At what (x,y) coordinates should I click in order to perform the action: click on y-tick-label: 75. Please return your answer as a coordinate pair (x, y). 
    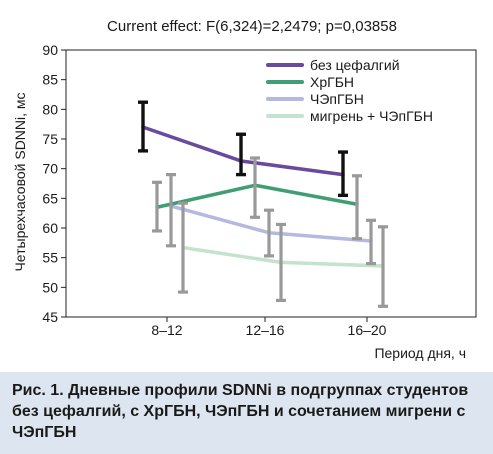
    Looking at the image, I should click on (50, 139).